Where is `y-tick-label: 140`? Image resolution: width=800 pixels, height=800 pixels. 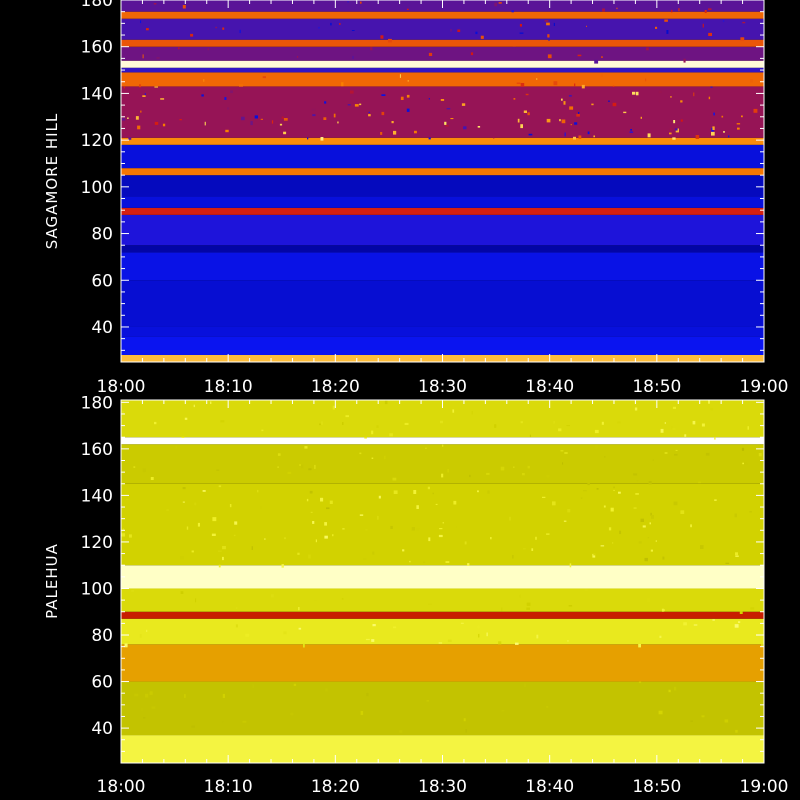 y-tick-label: 140 is located at coordinates (97, 496).